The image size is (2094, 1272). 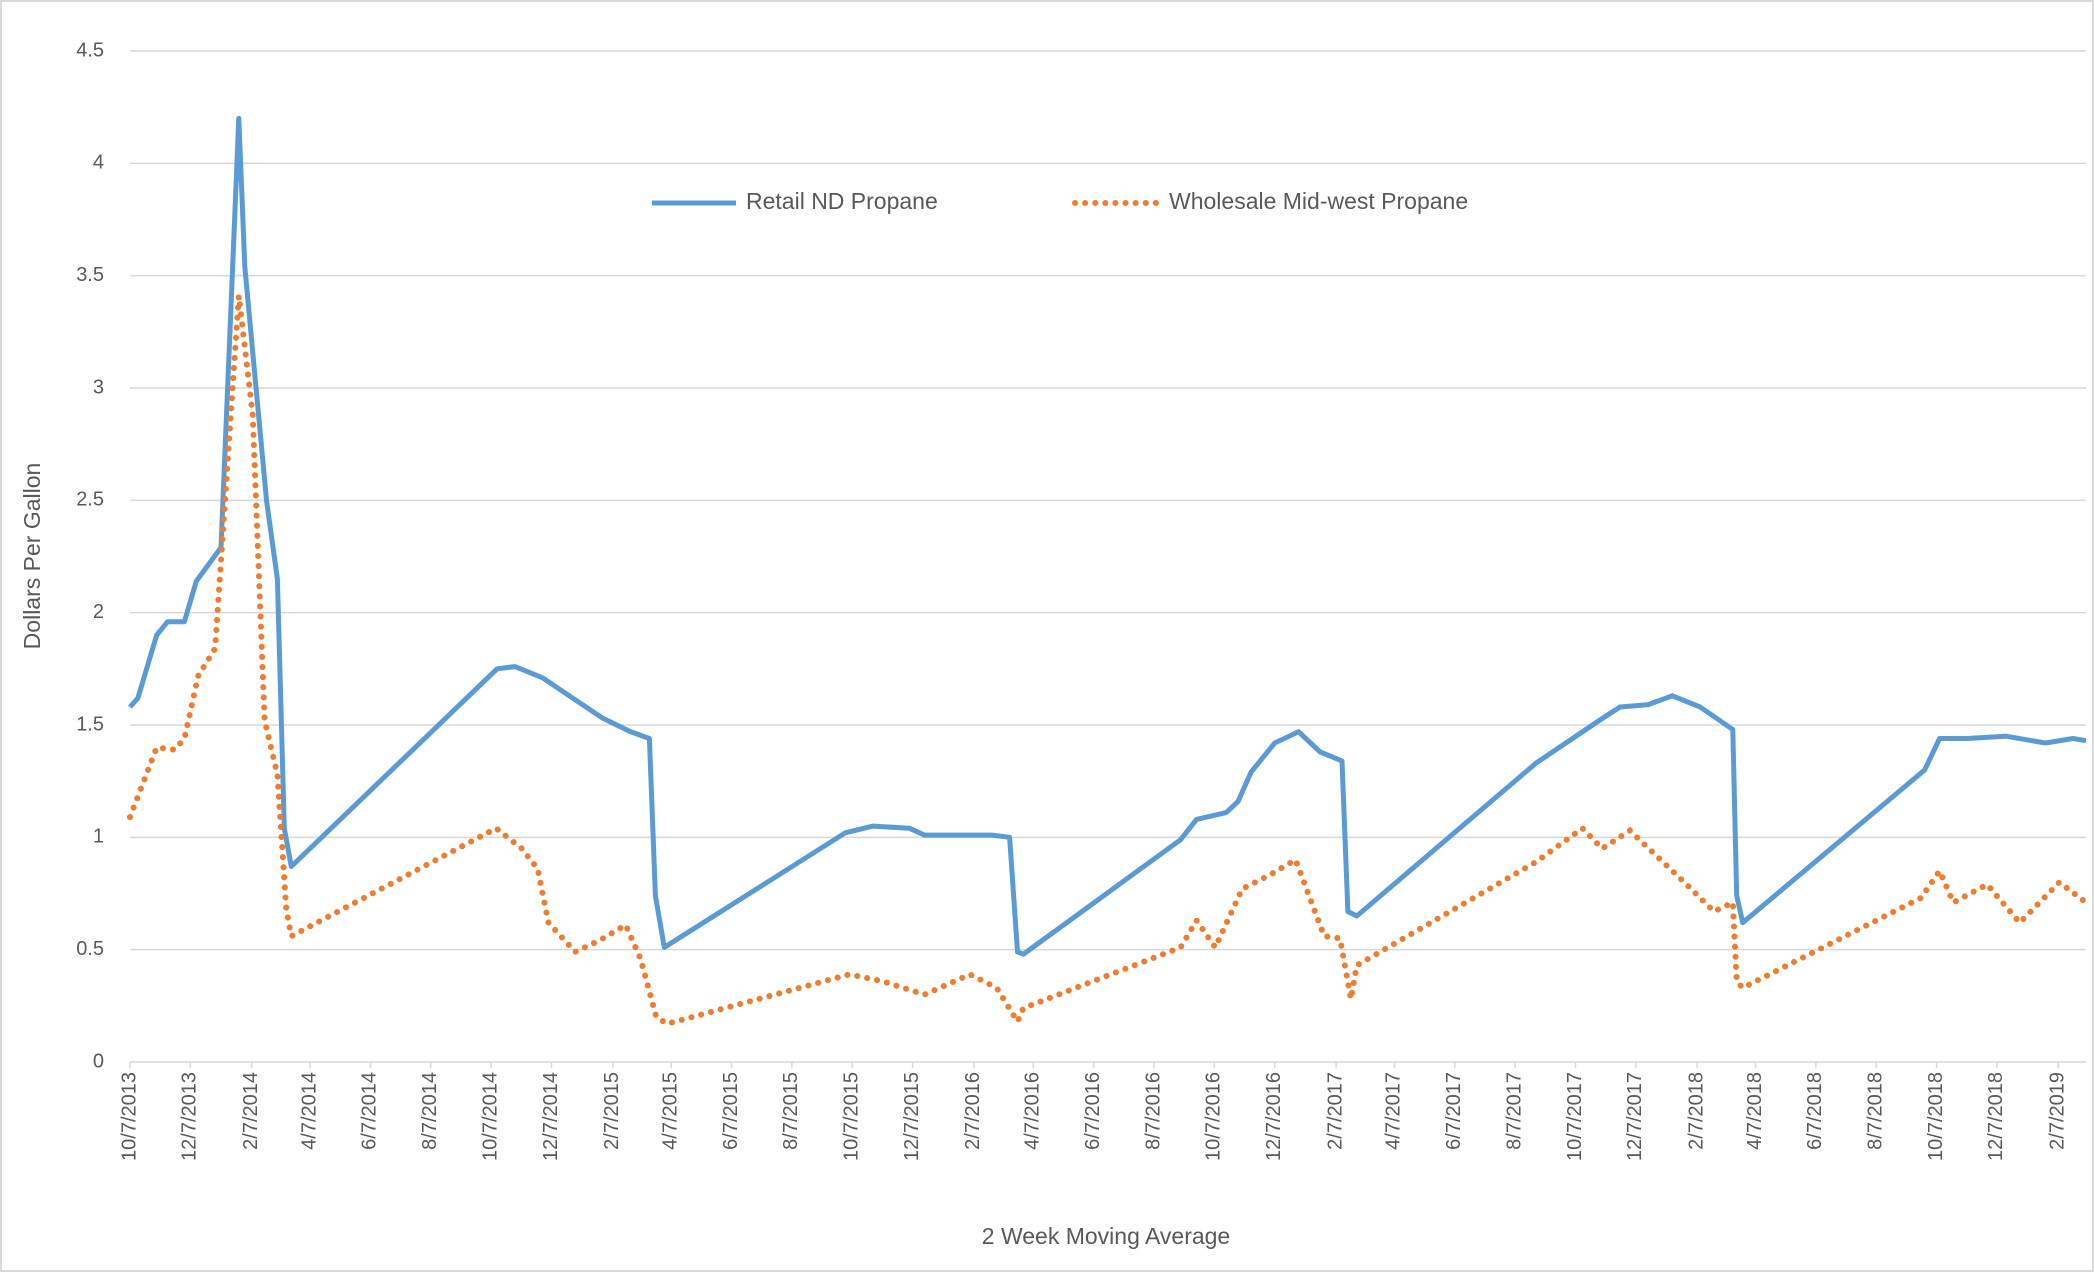 I want to click on x-tick-label: 8/7/2015, so click(x=791, y=1111).